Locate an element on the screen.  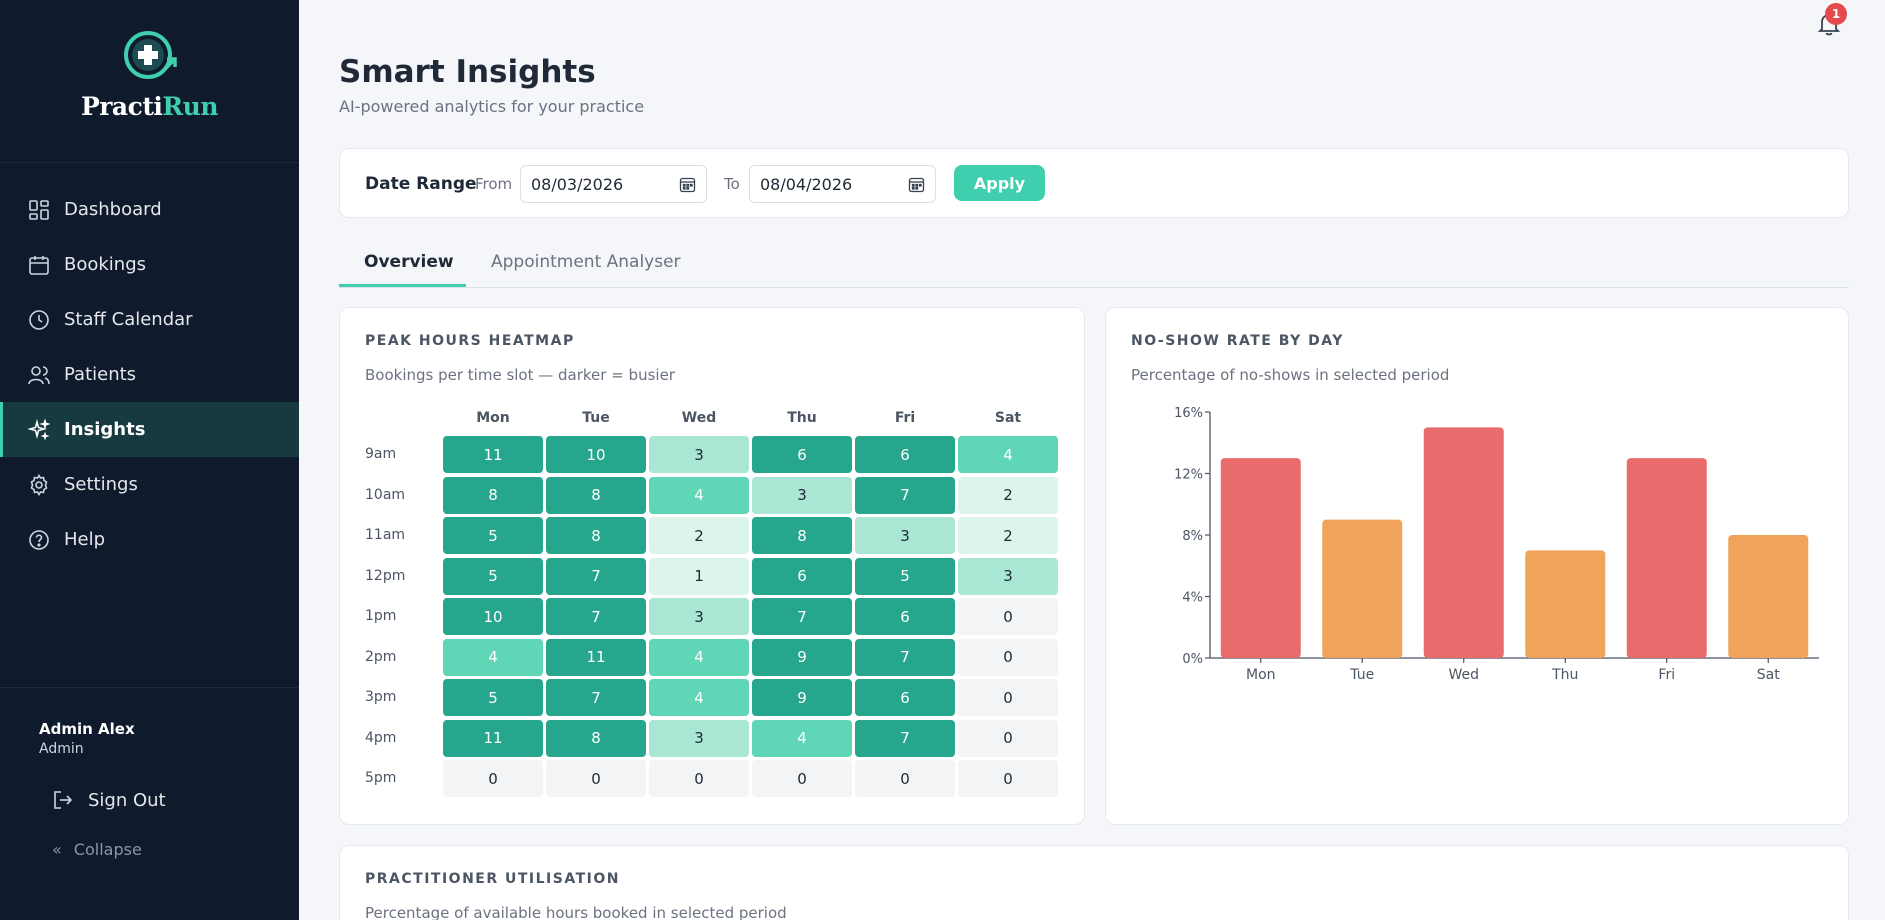
app-name: PractiRun is located at coordinates (149, 106).